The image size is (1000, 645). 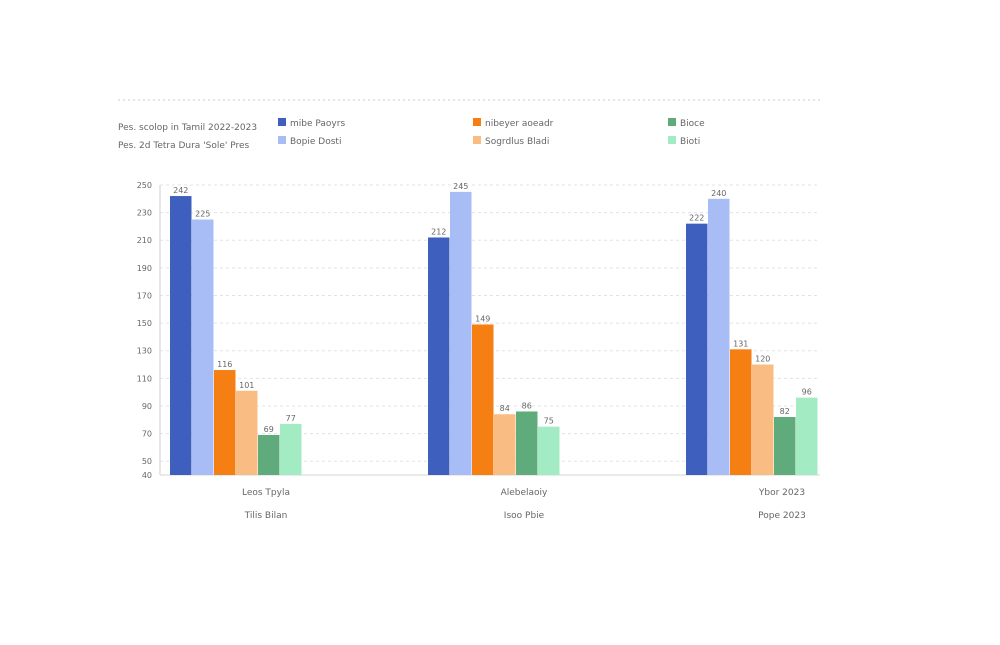 What do you see at coordinates (144, 240) in the screenshot?
I see `y-tick-label: 210` at bounding box center [144, 240].